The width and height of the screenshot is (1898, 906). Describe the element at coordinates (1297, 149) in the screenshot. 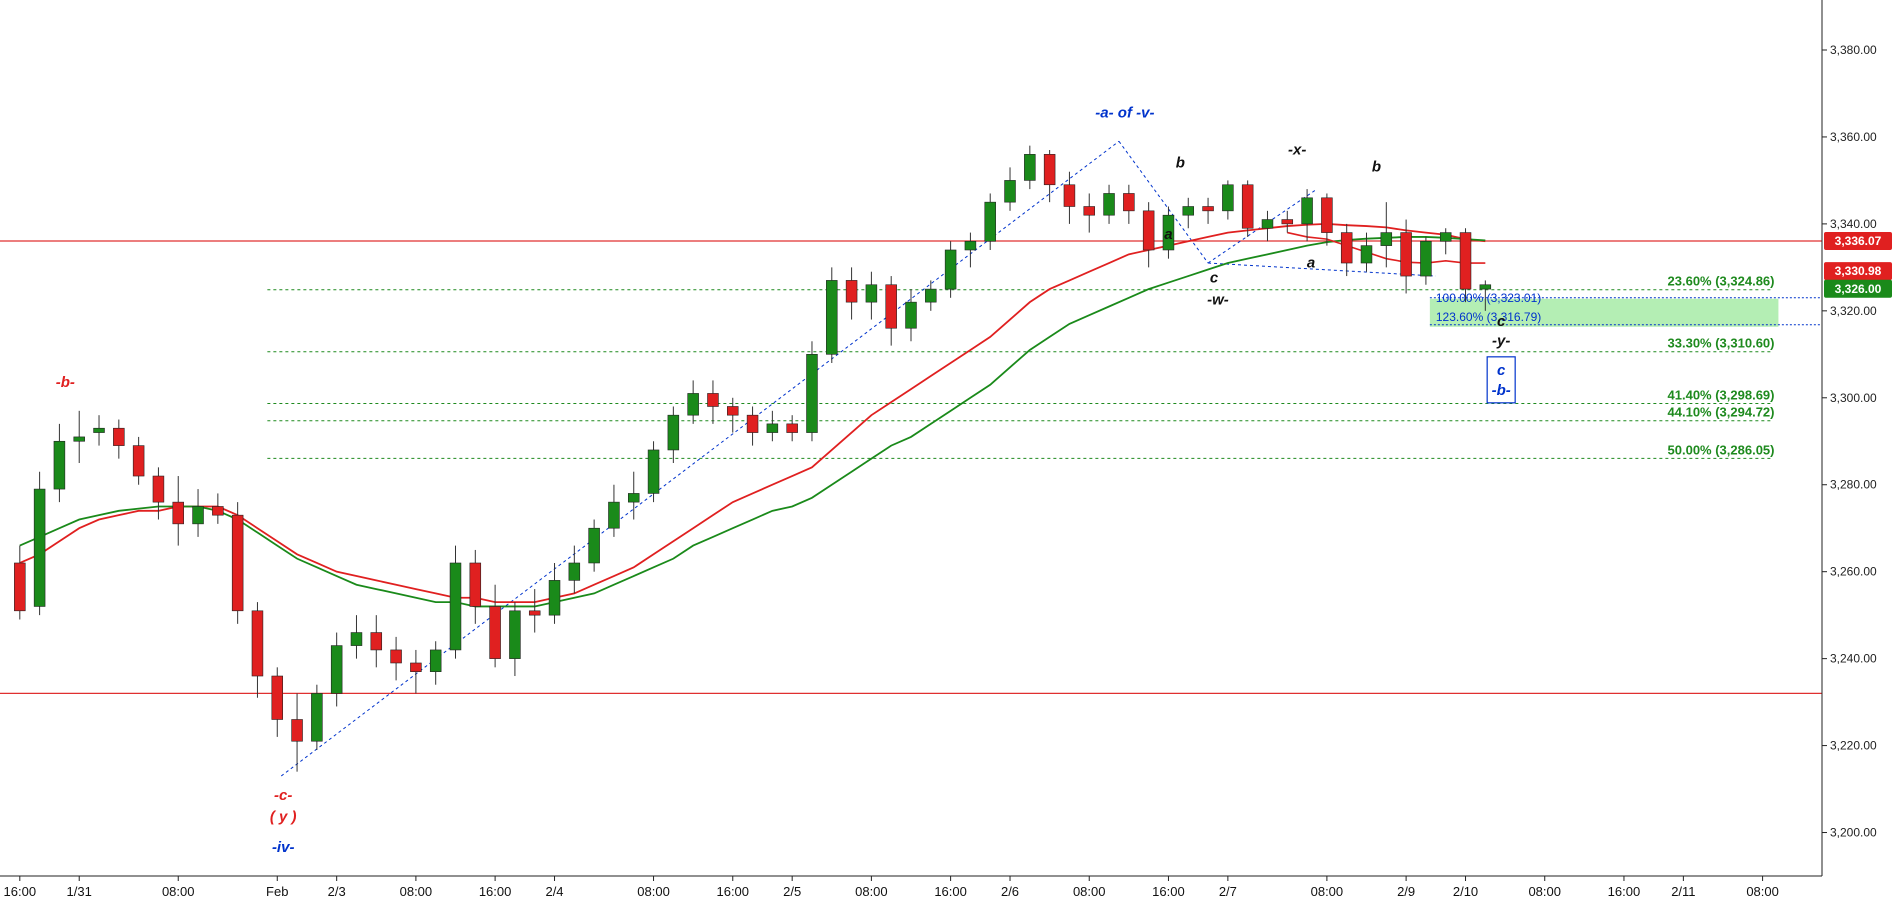

I see `wave-label: -x-` at that location.